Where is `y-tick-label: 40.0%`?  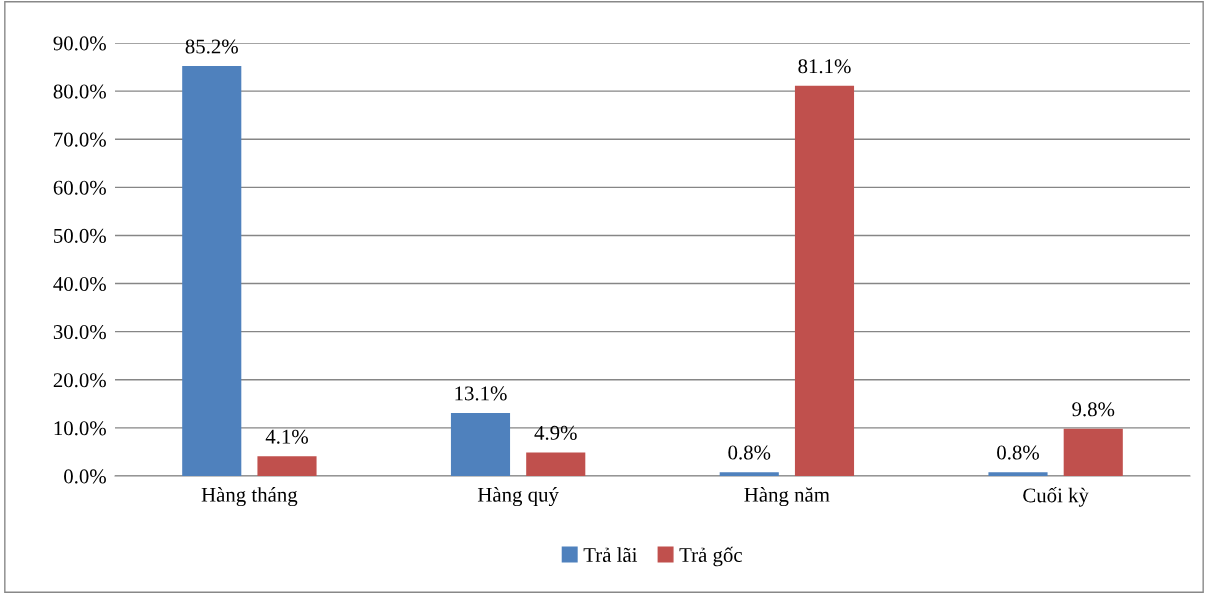
y-tick-label: 40.0% is located at coordinates (79, 284).